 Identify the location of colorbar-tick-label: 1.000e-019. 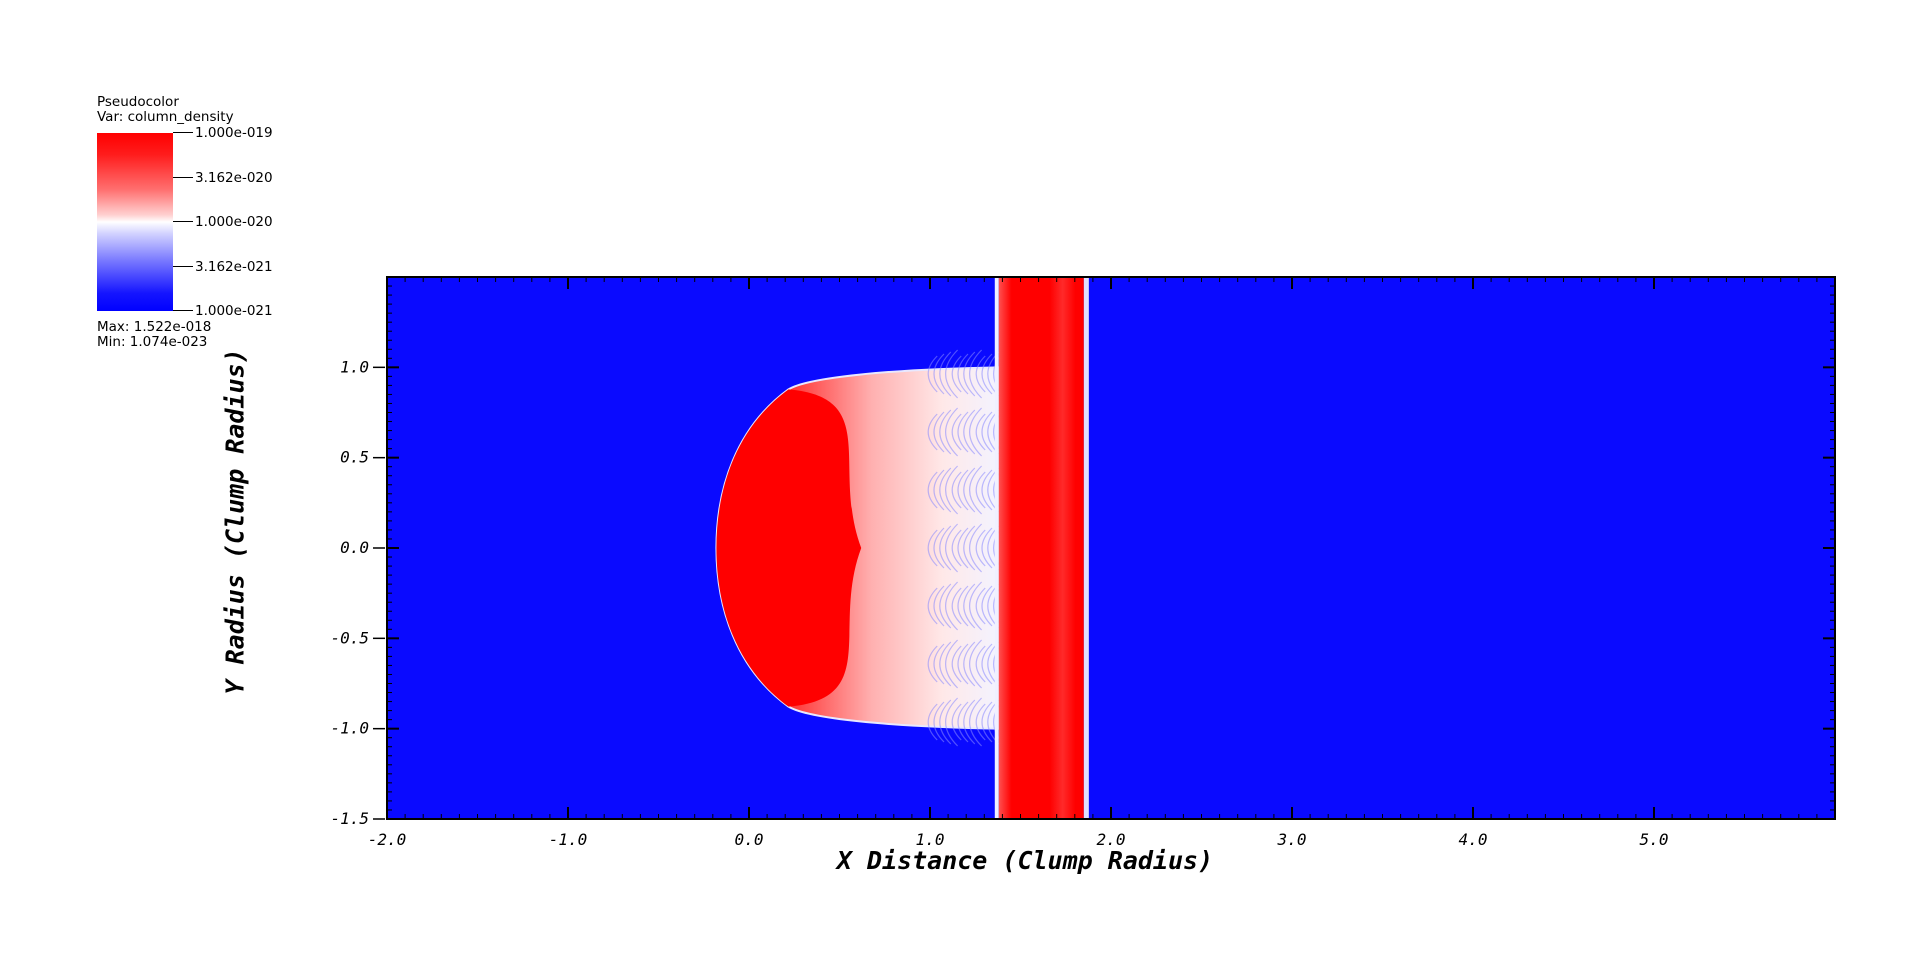
(234, 133).